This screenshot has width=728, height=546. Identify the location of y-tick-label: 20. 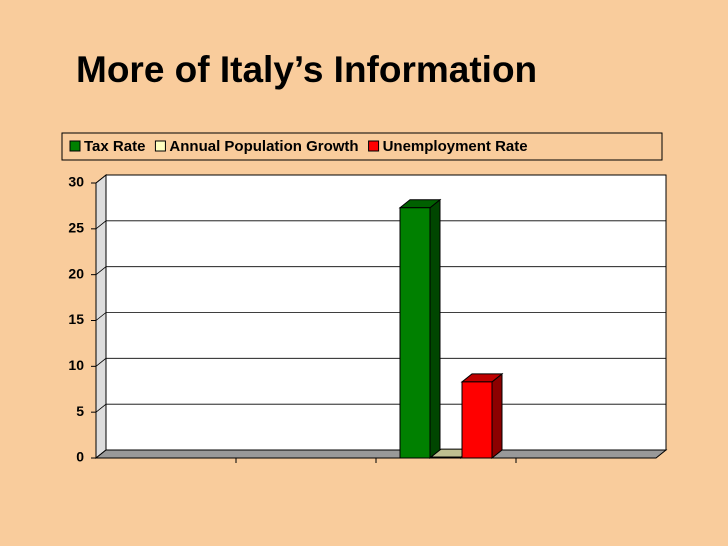
(76, 273).